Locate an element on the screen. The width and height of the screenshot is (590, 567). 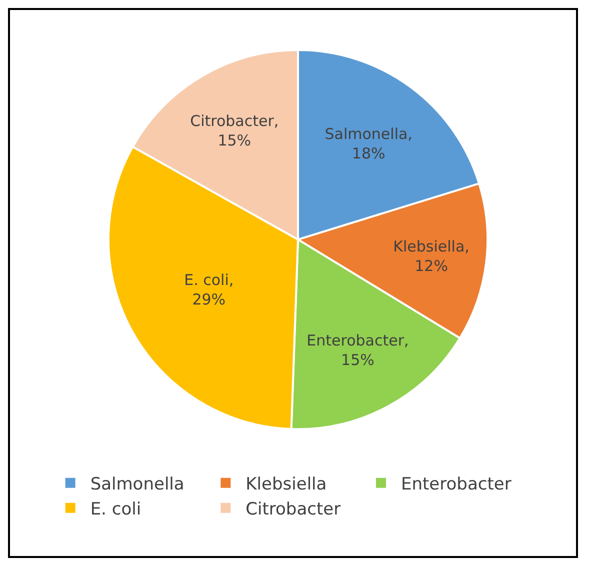
legend-label: Enterobacter is located at coordinates (456, 484).